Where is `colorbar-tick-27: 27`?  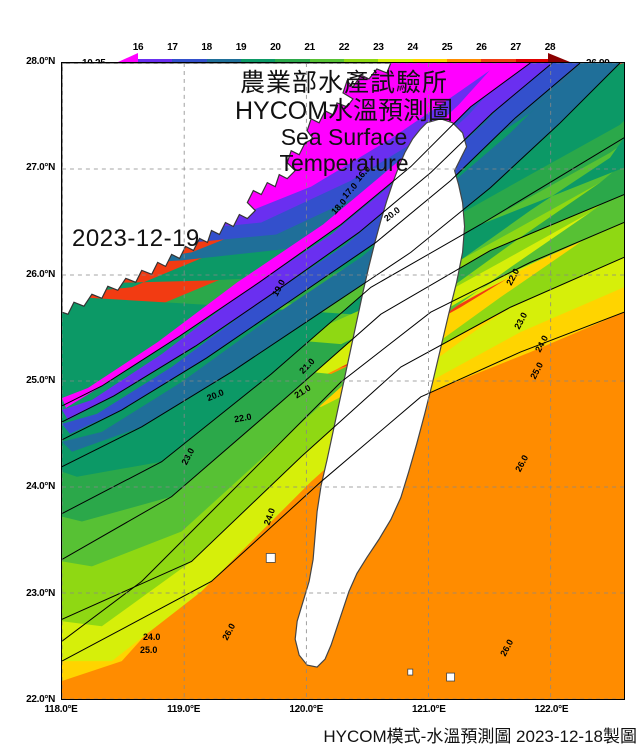
colorbar-tick-27: 27 is located at coordinates (515, 47).